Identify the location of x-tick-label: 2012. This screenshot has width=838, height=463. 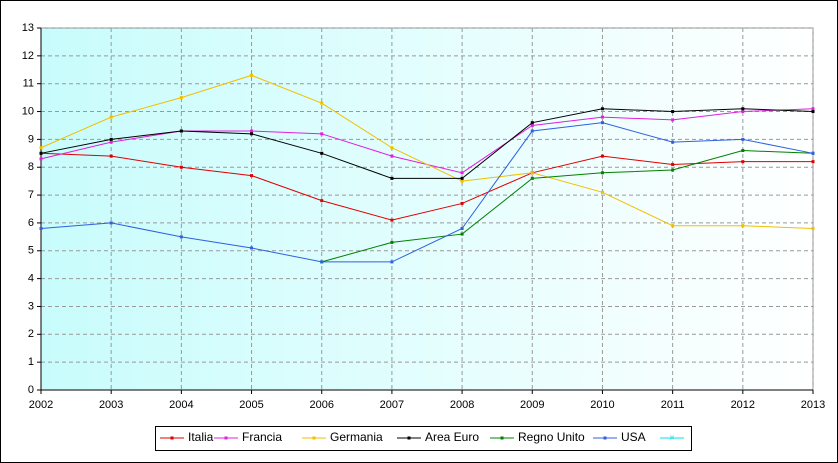
(743, 405).